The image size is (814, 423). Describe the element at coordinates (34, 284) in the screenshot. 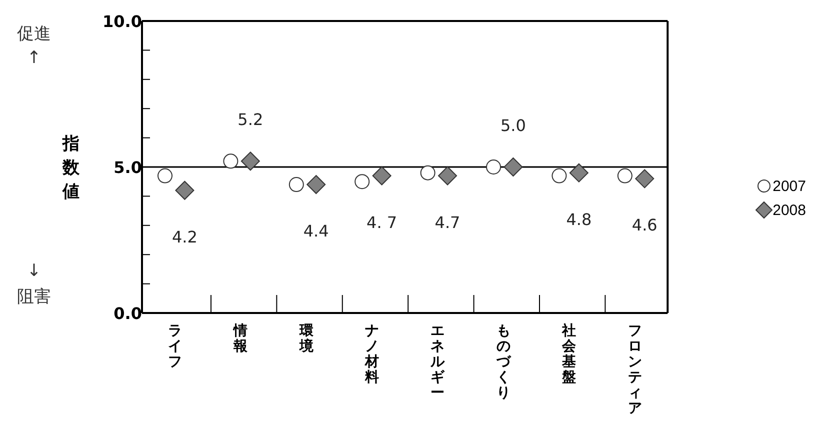

I see `text: ↓ 阻害` at that location.